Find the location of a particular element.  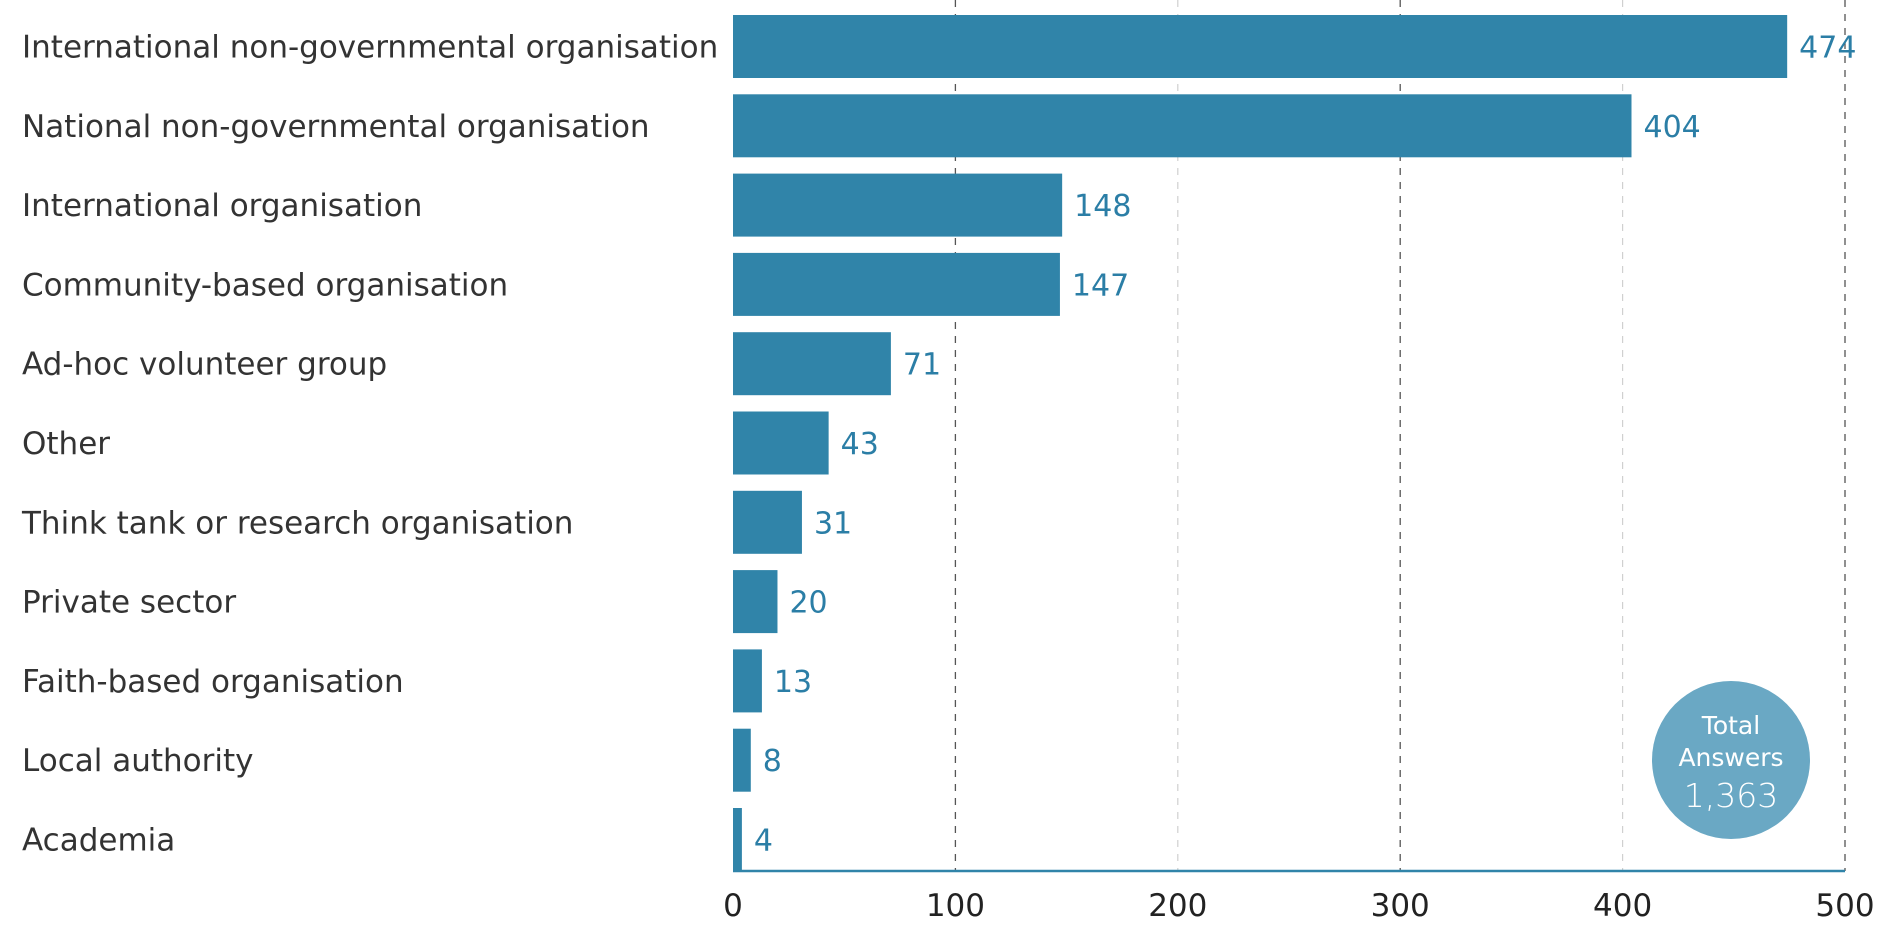

bar-international-organisation is located at coordinates (898, 205).